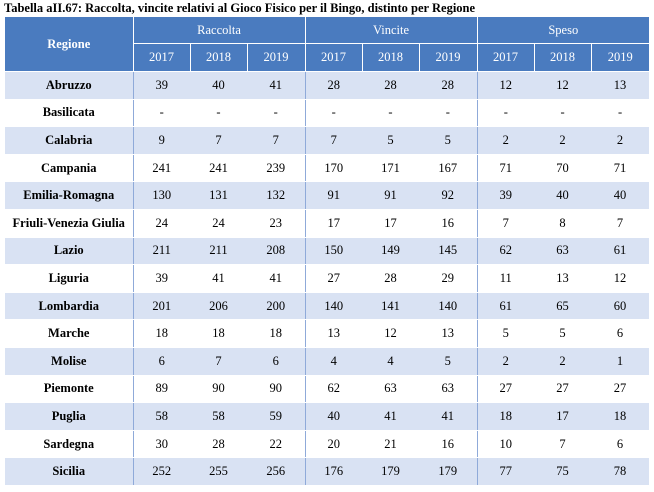 This screenshot has height=492, width=654. Describe the element at coordinates (161, 168) in the screenshot. I see `value-cell: 241` at that location.